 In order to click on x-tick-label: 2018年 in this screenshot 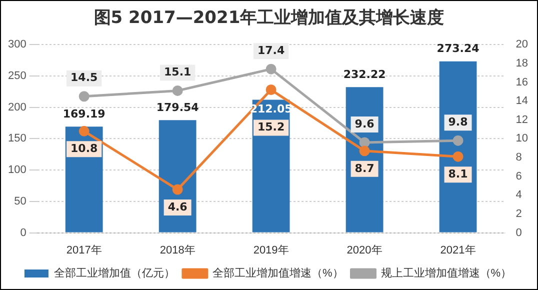, I will do `click(178, 250)`.